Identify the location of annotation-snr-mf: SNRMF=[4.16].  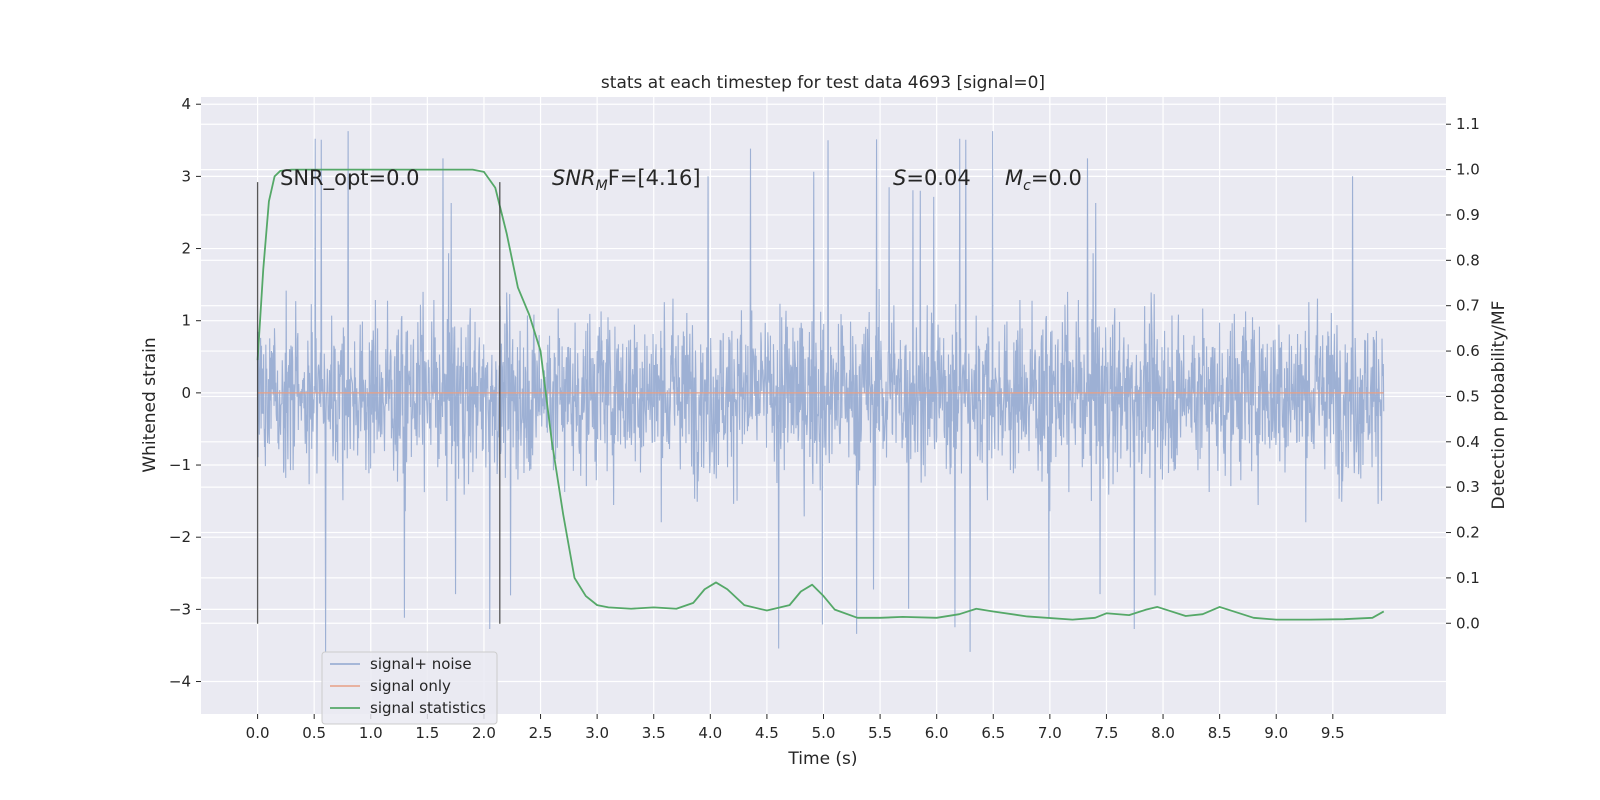
(626, 180).